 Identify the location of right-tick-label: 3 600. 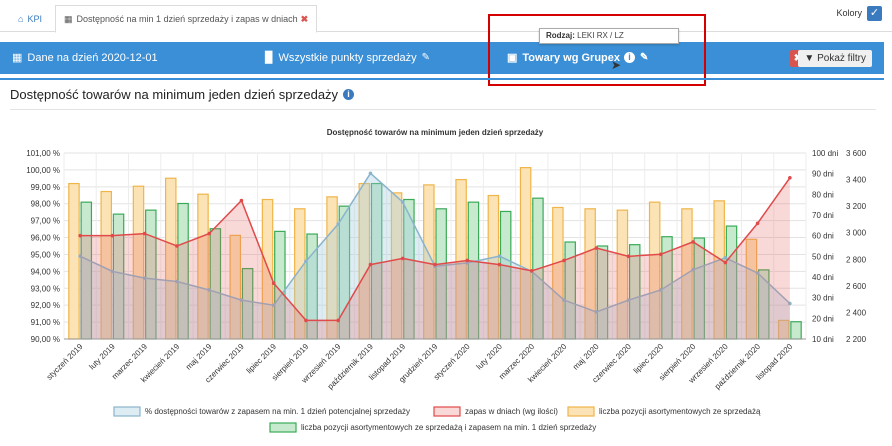
(856, 153).